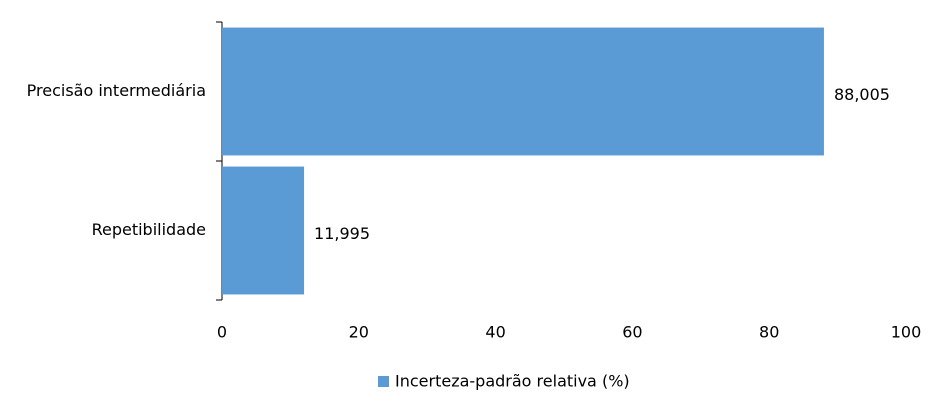  Describe the element at coordinates (632, 332) in the screenshot. I see `x-tick-label: 60` at that location.